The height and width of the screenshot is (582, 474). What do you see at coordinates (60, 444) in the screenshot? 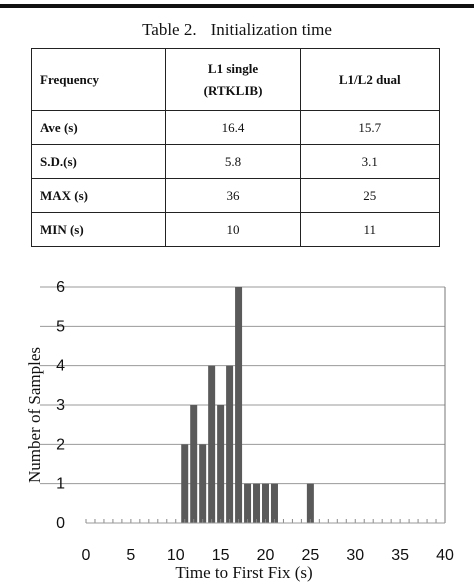
I see `y-tick-label: 2` at bounding box center [60, 444].